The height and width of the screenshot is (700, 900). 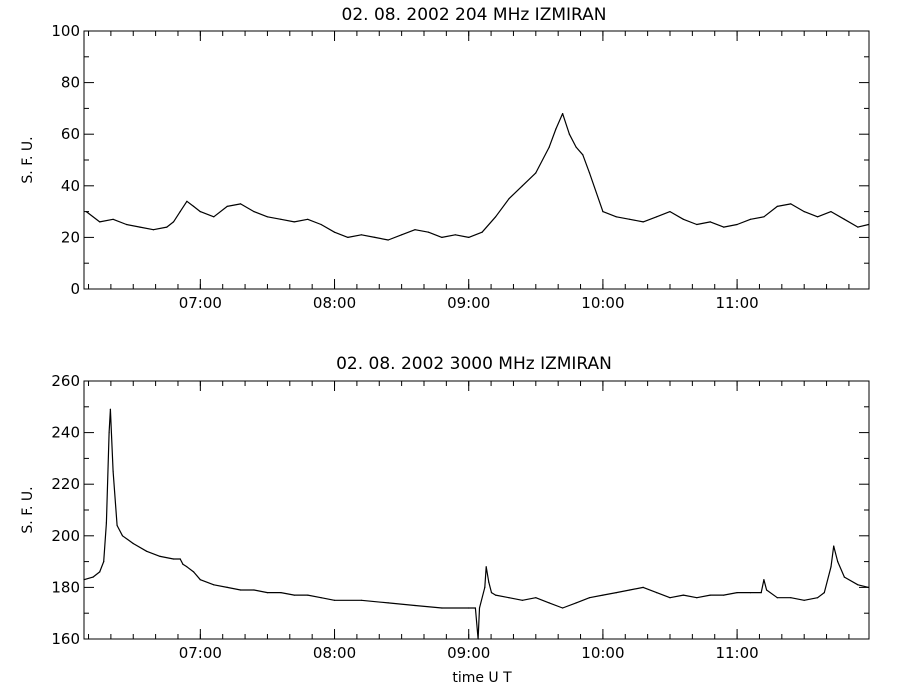 I want to click on y-tick-label: 200, so click(x=65, y=536).